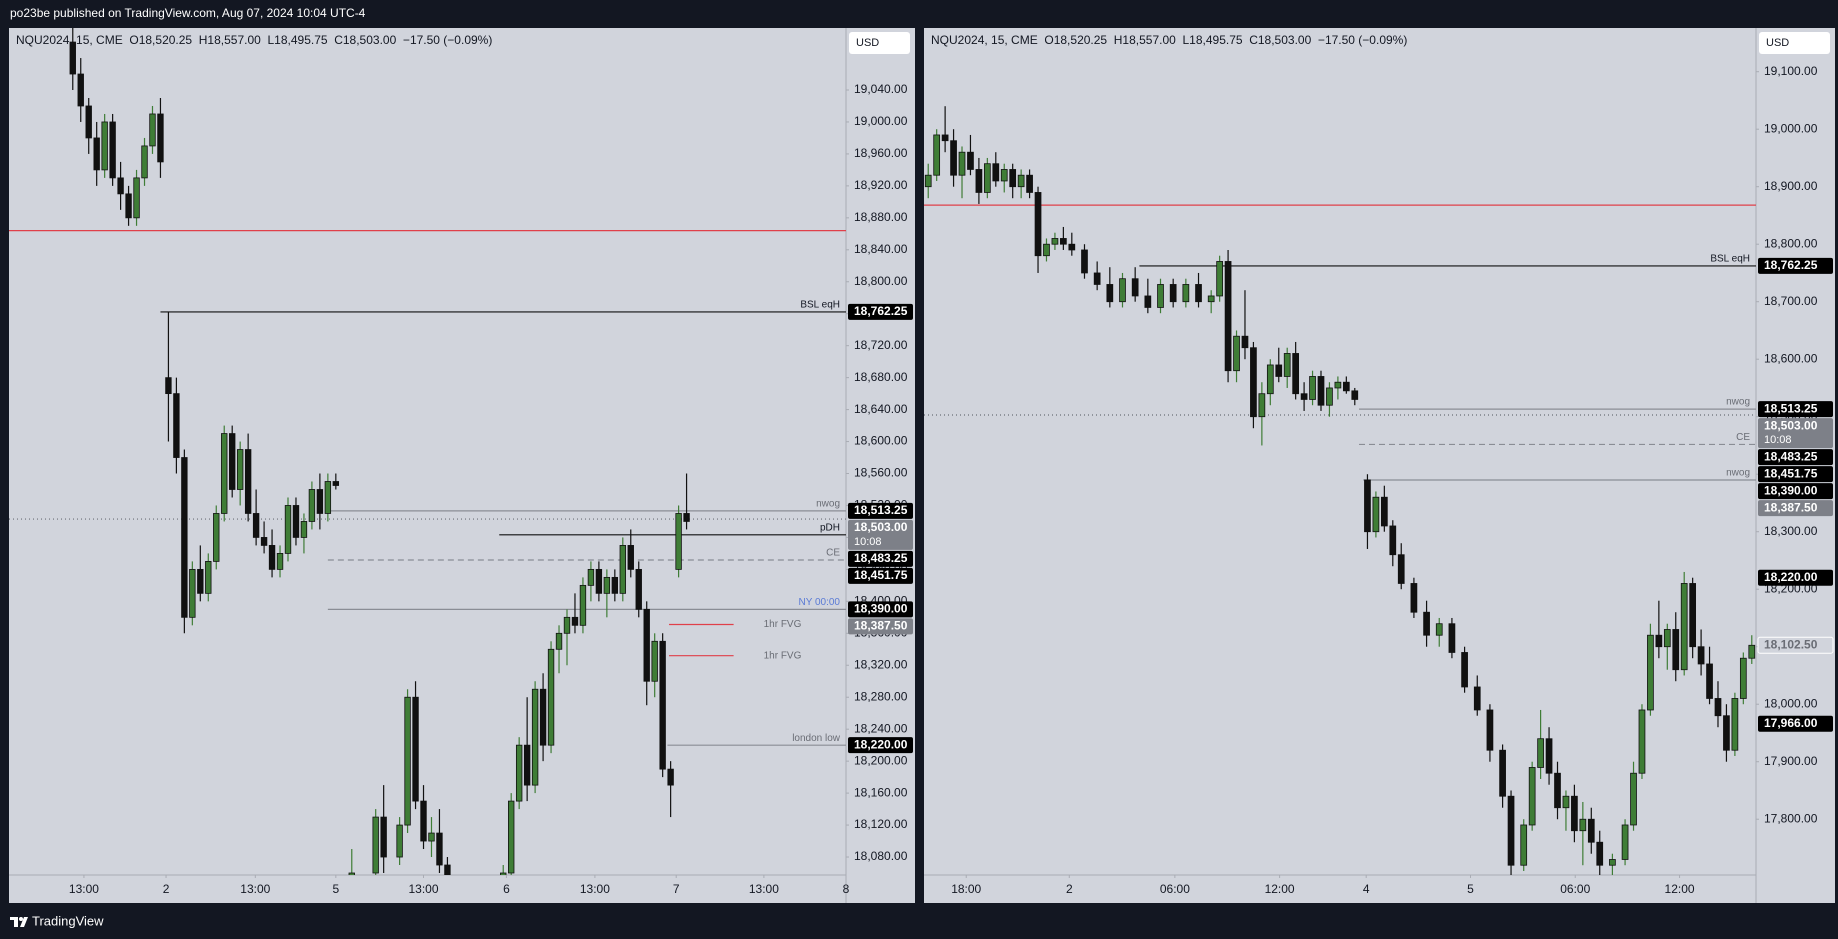  Describe the element at coordinates (881, 664) in the screenshot. I see `y-tick-label: 18,320.00` at that location.